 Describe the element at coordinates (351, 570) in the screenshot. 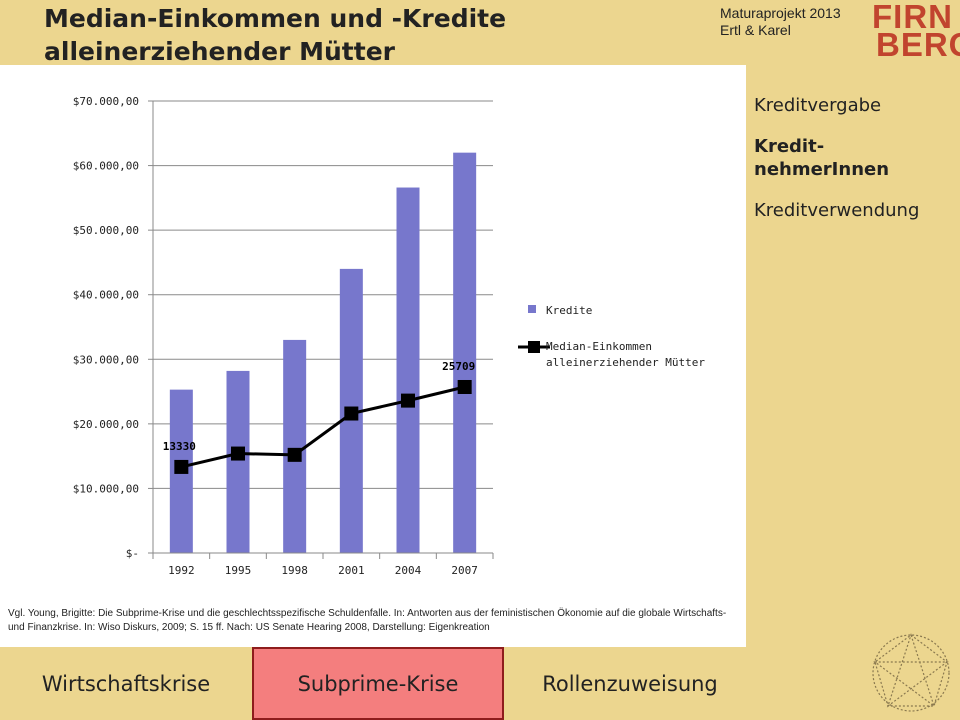

I see `x-tick-label: 2001` at that location.